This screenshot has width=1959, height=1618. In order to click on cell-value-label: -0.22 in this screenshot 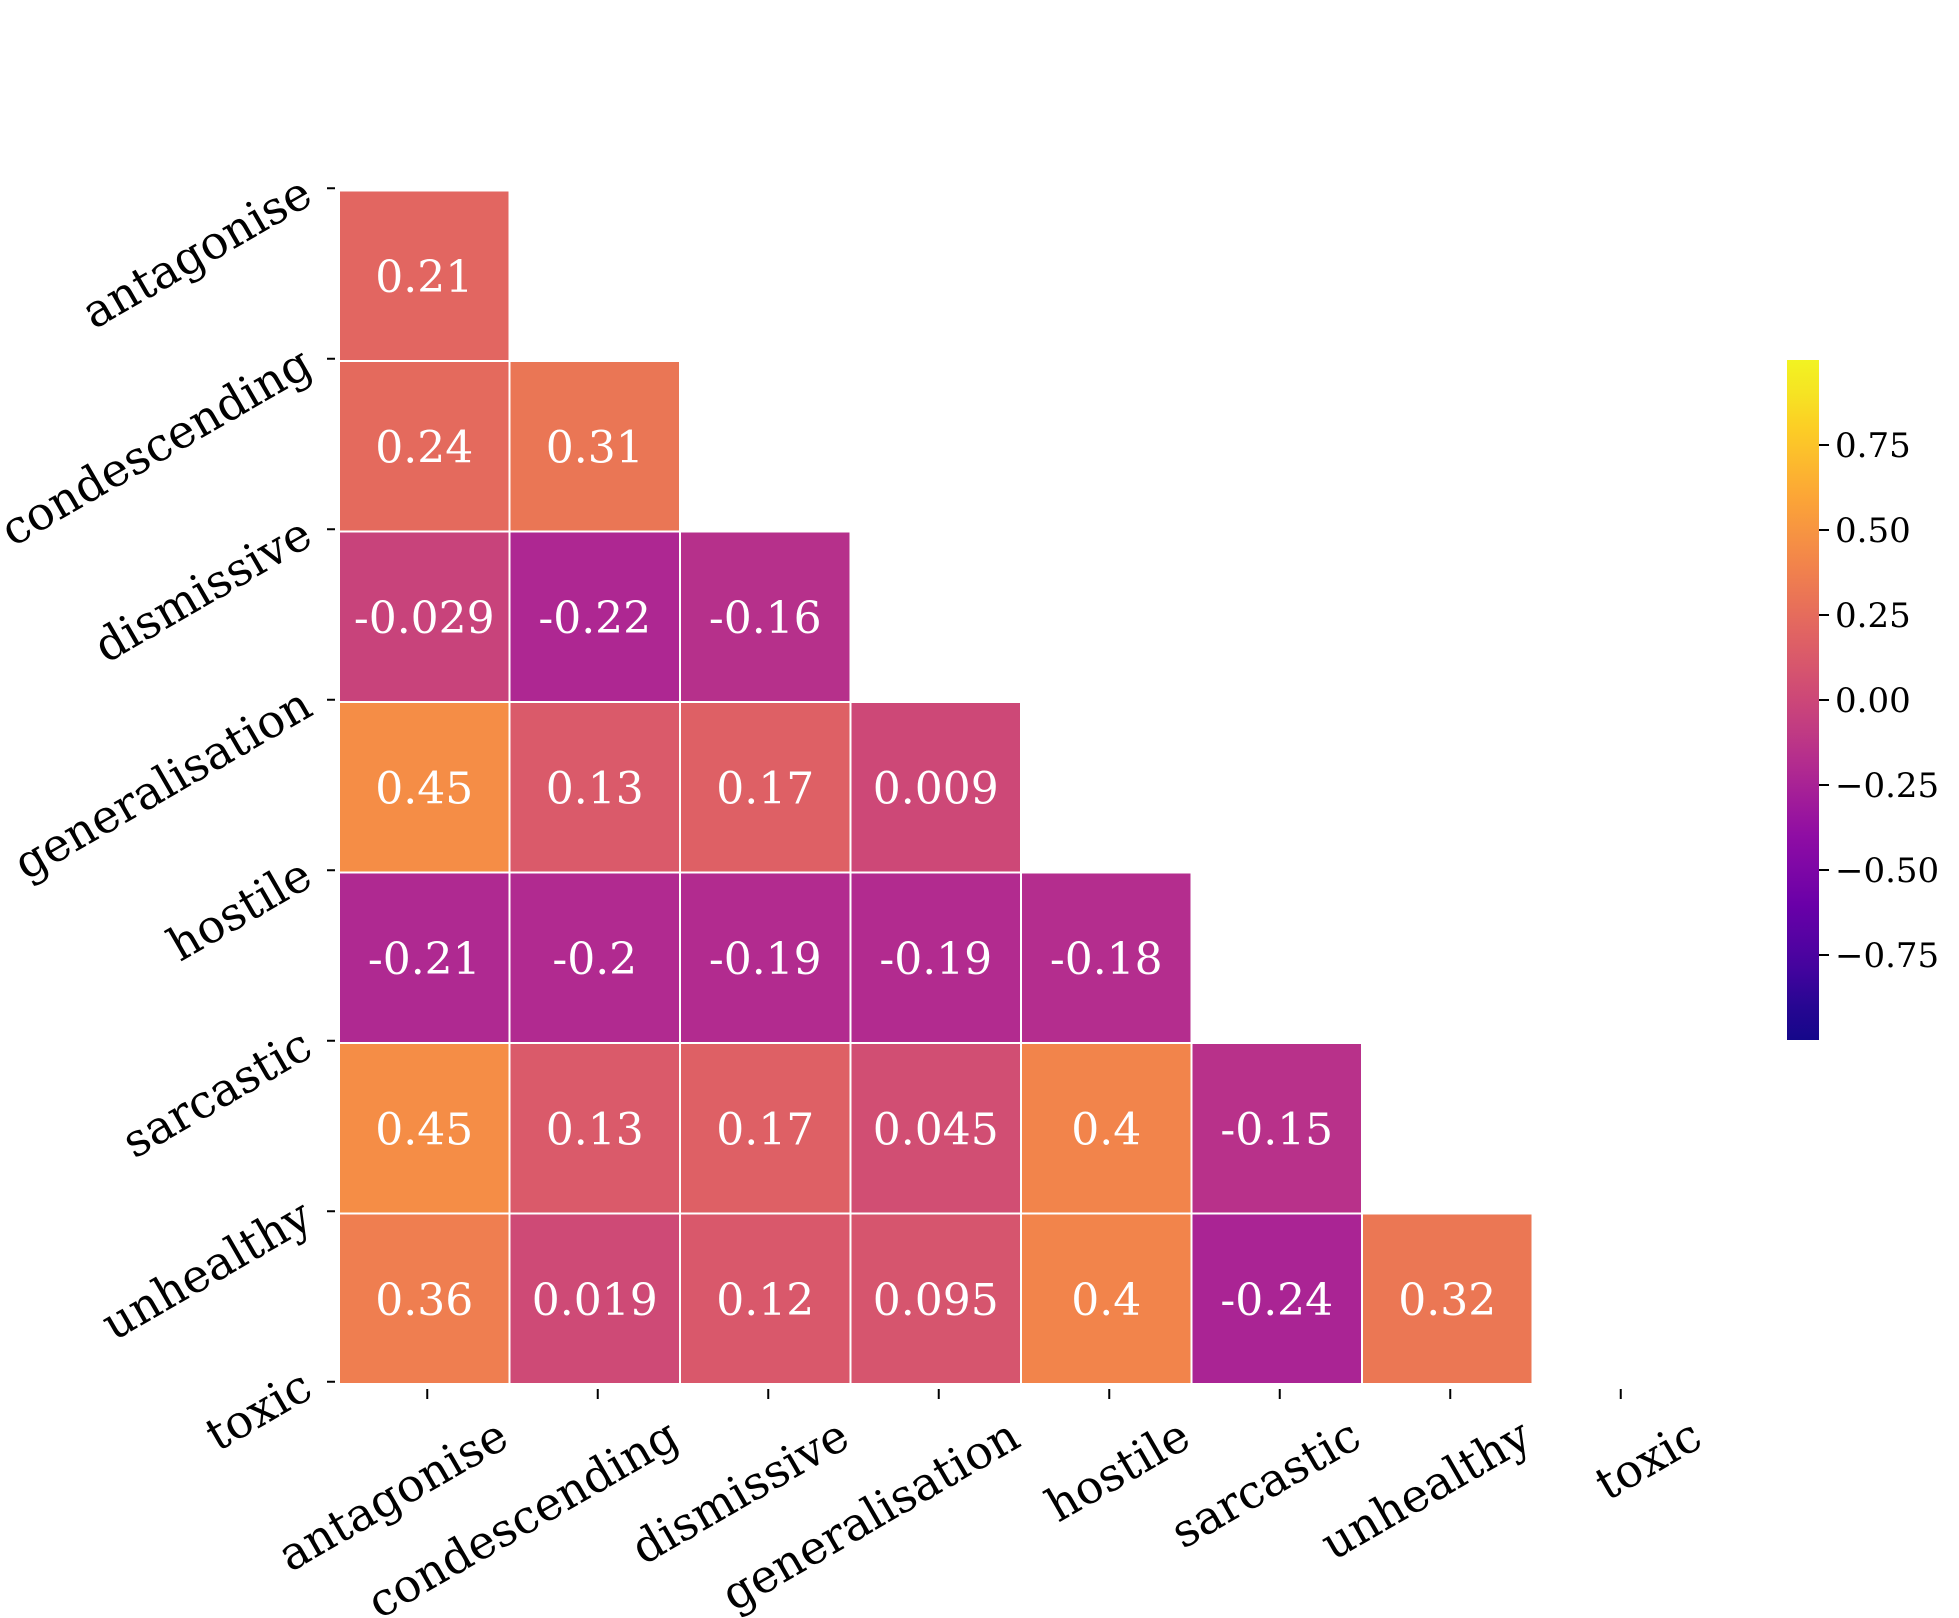, I will do `click(594, 618)`.